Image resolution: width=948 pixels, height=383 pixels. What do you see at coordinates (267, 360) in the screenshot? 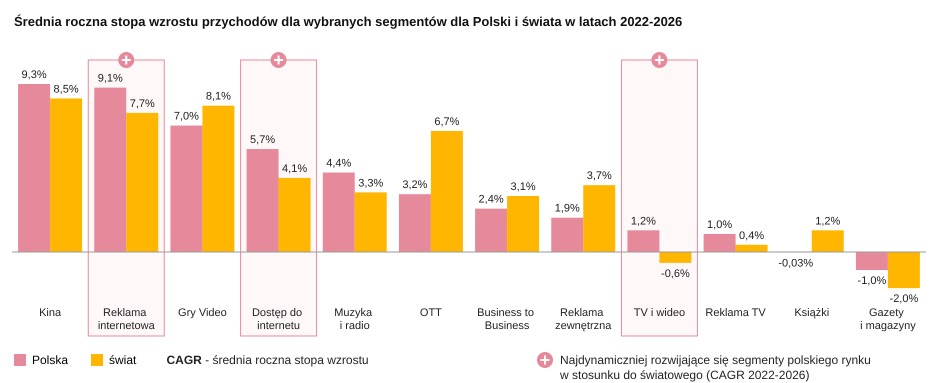
I see `text: CAGR - średnia roczna stopa wzrostu` at bounding box center [267, 360].